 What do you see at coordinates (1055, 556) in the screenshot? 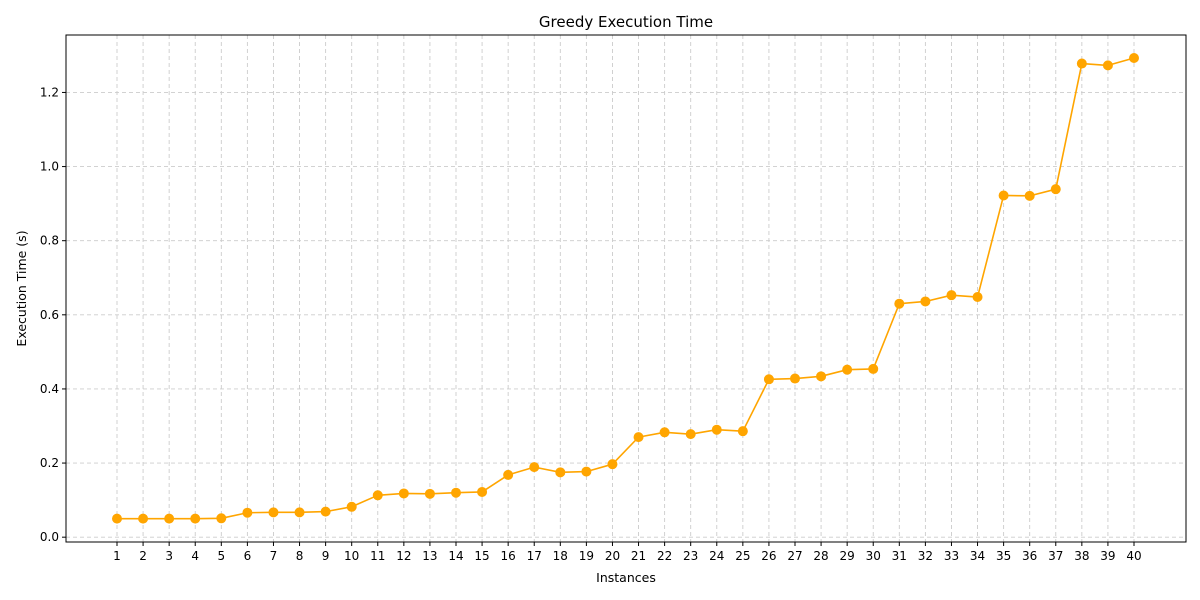
I see `x-tick-label: 37` at bounding box center [1055, 556].